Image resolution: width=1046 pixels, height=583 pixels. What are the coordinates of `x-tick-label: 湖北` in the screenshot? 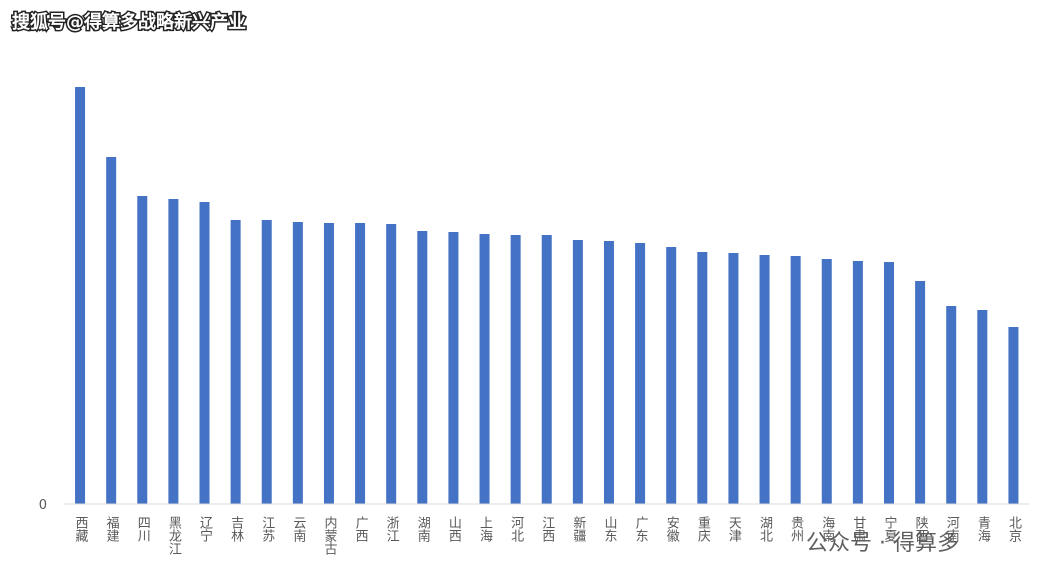 It's located at (765, 529).